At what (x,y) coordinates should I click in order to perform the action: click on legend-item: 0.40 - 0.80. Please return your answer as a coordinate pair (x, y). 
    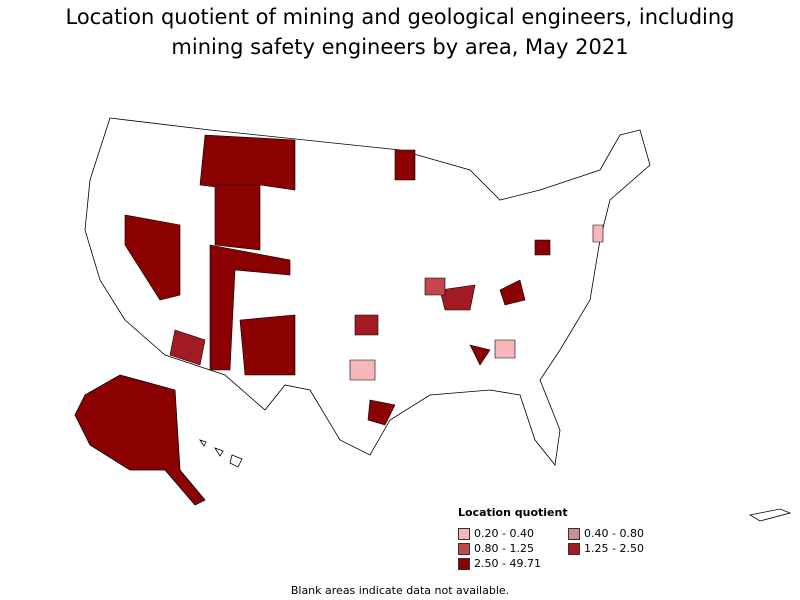
    Looking at the image, I should click on (623, 533).